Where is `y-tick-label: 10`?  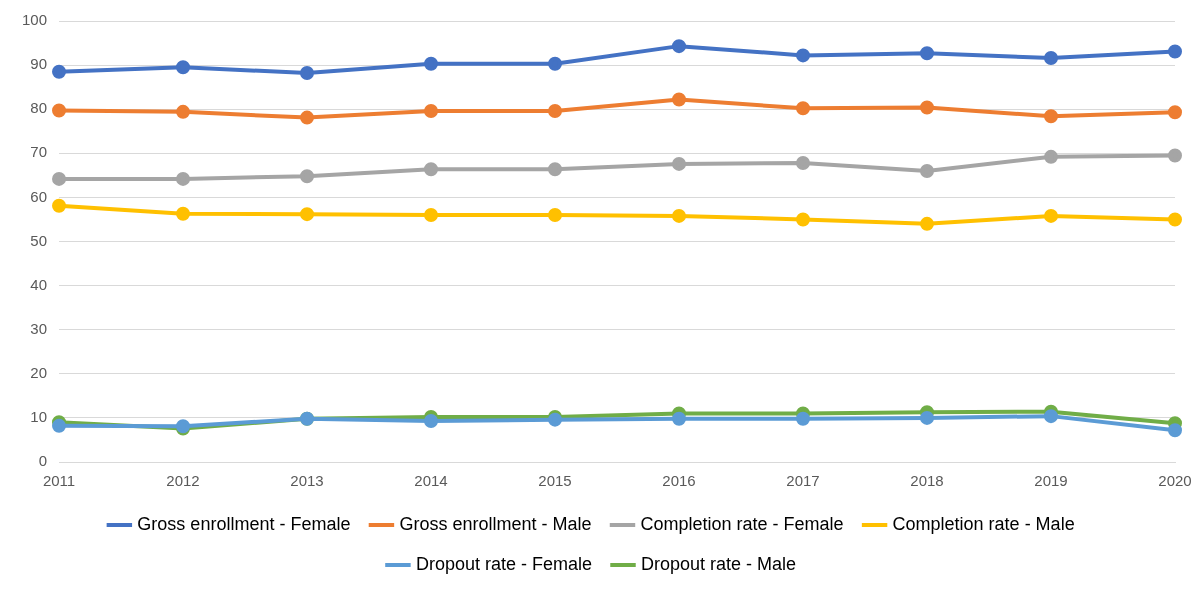 y-tick-label: 10 is located at coordinates (39, 417).